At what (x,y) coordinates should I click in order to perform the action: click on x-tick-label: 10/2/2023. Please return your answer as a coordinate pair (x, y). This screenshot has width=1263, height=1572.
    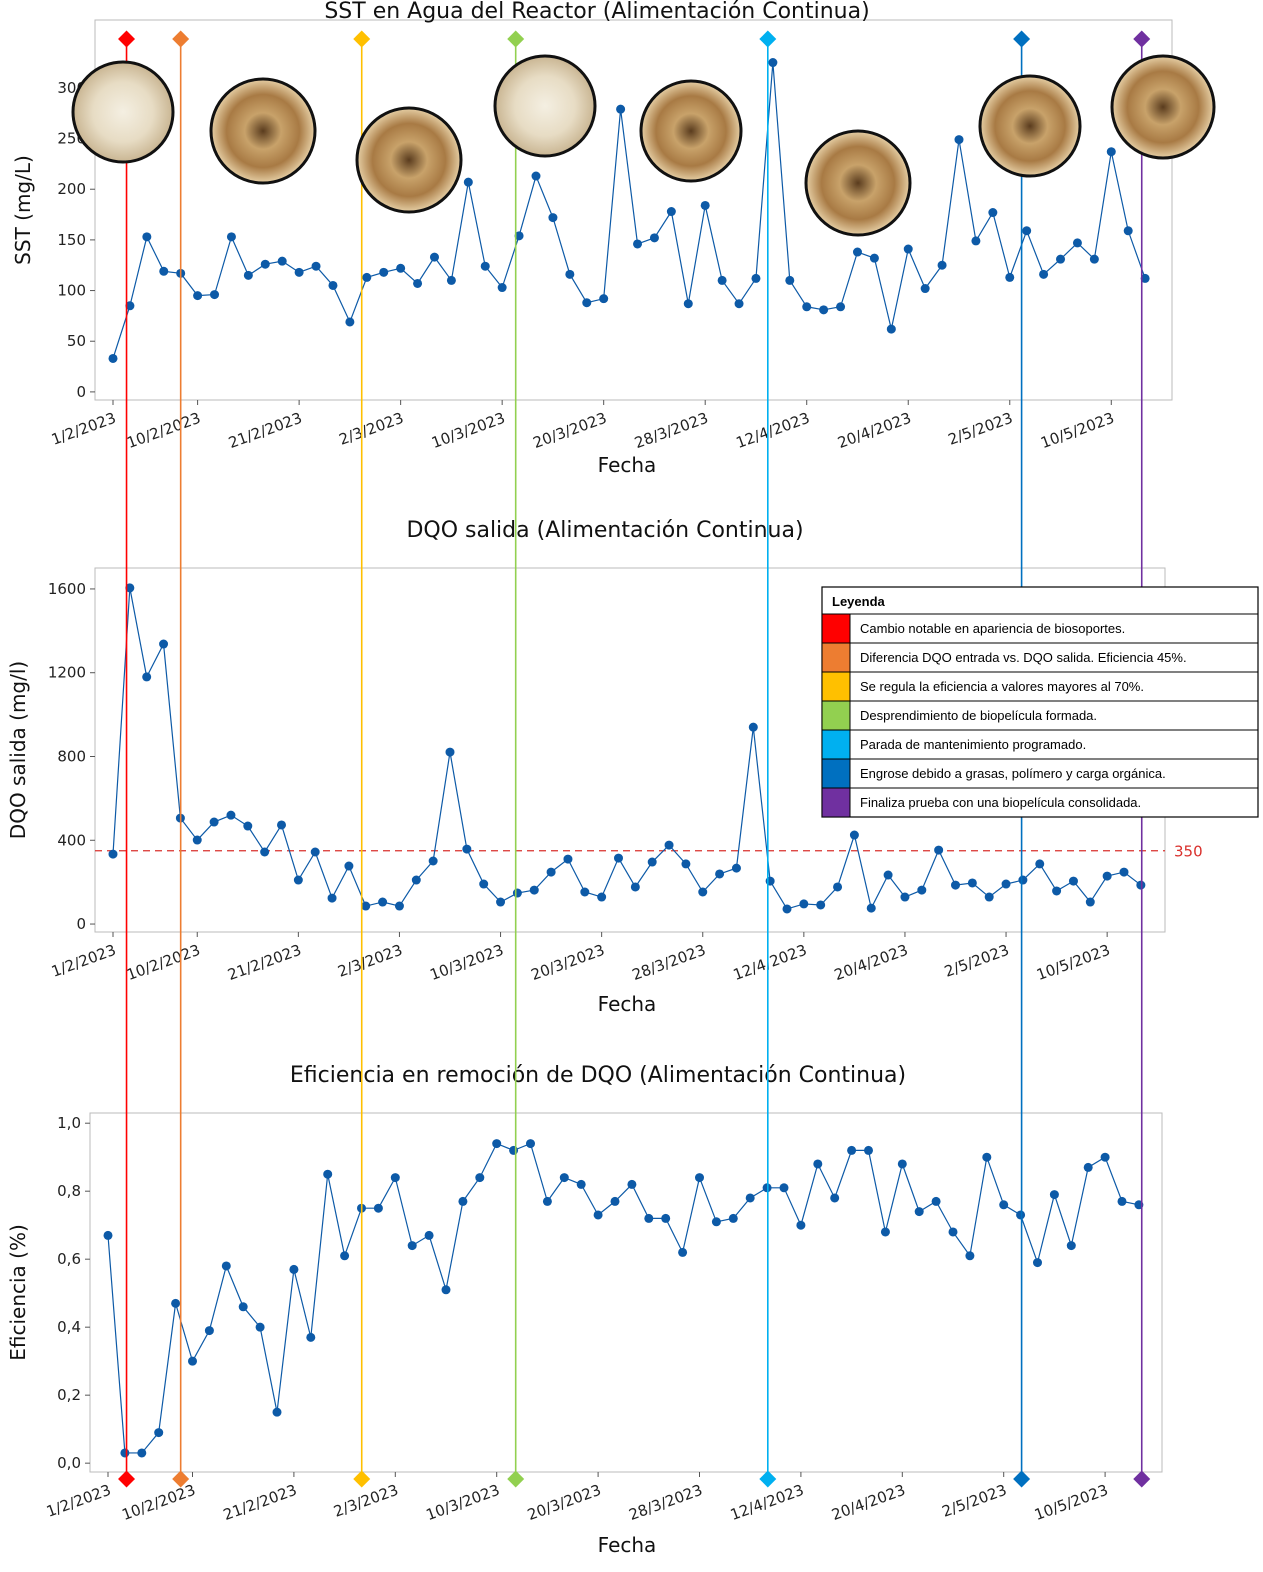
    Looking at the image, I should click on (163, 962).